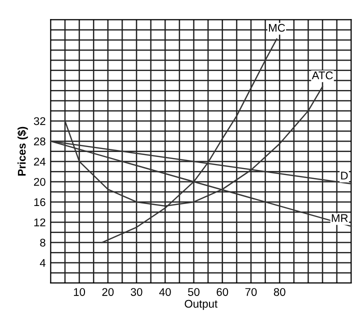  Describe the element at coordinates (344, 176) in the screenshot. I see `series-label: D` at that location.